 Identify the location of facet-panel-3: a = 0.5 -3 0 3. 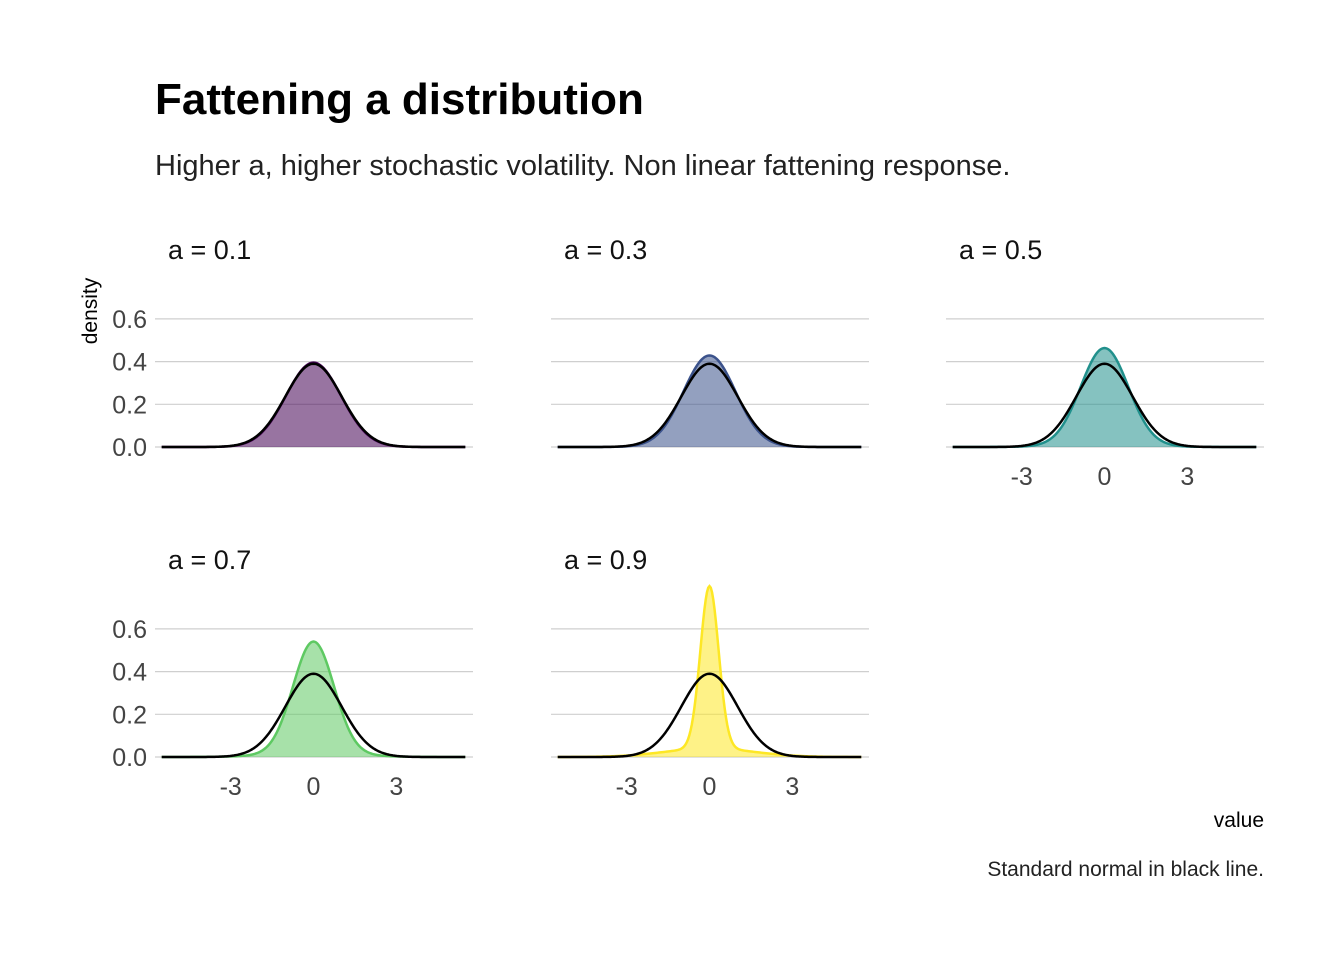
(1105, 363).